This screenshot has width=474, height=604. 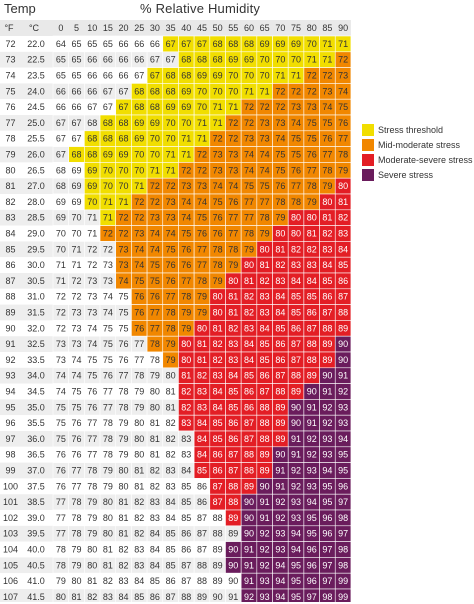 I want to click on temp-f-label: 88, so click(x=10, y=297).